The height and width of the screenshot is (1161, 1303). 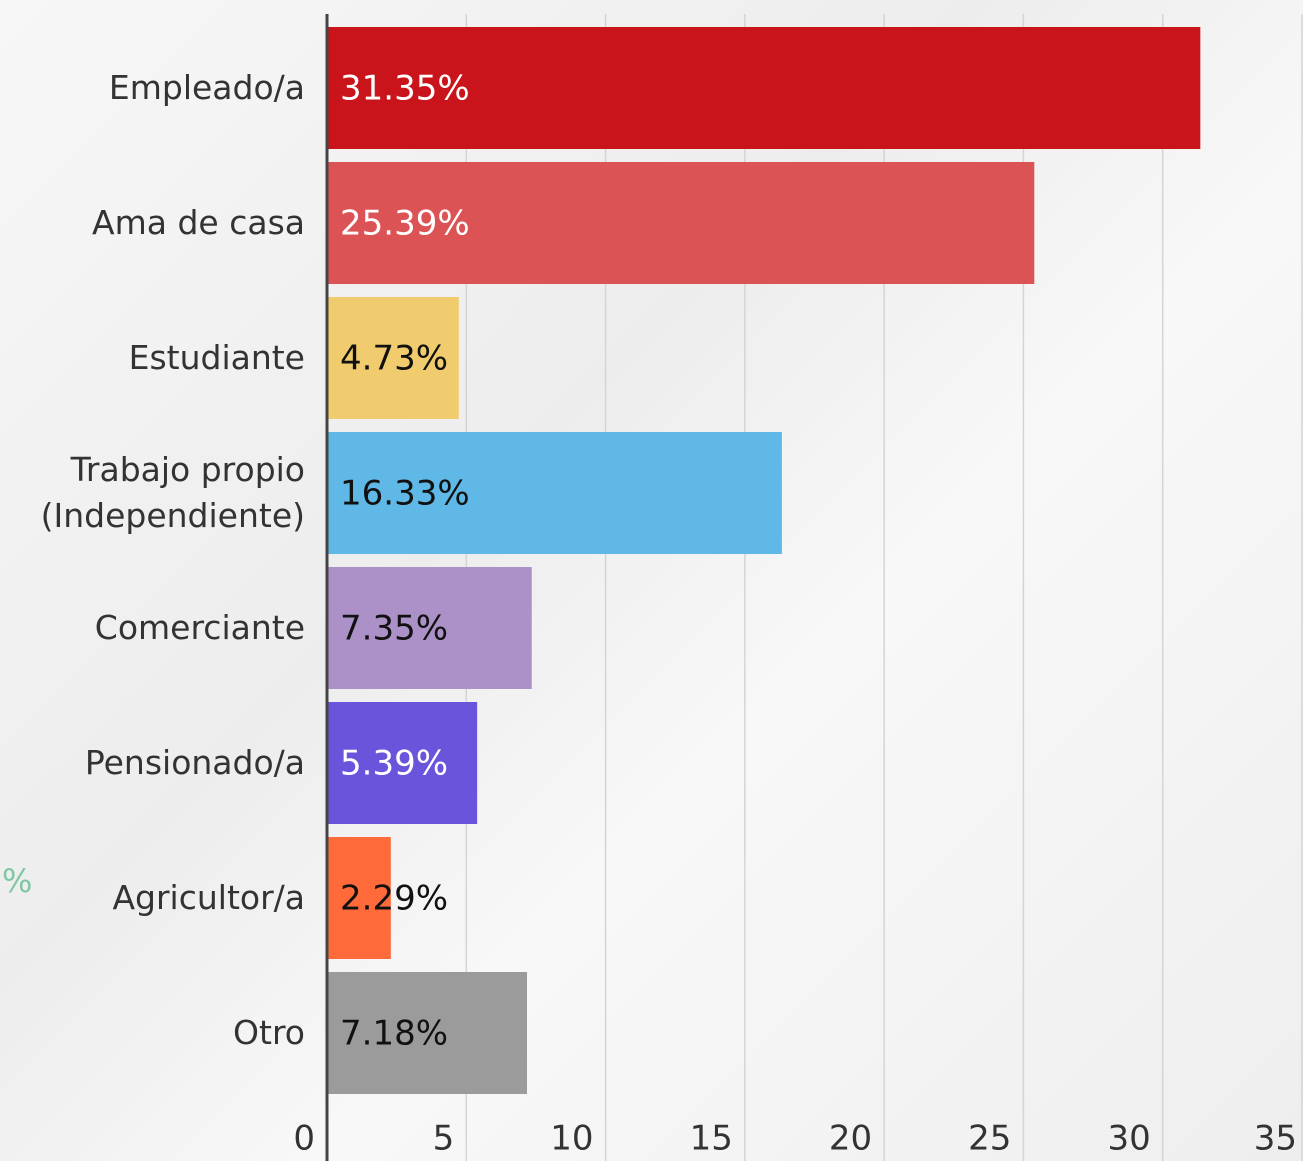 I want to click on x-tick-label: 35, so click(x=1275, y=1139).